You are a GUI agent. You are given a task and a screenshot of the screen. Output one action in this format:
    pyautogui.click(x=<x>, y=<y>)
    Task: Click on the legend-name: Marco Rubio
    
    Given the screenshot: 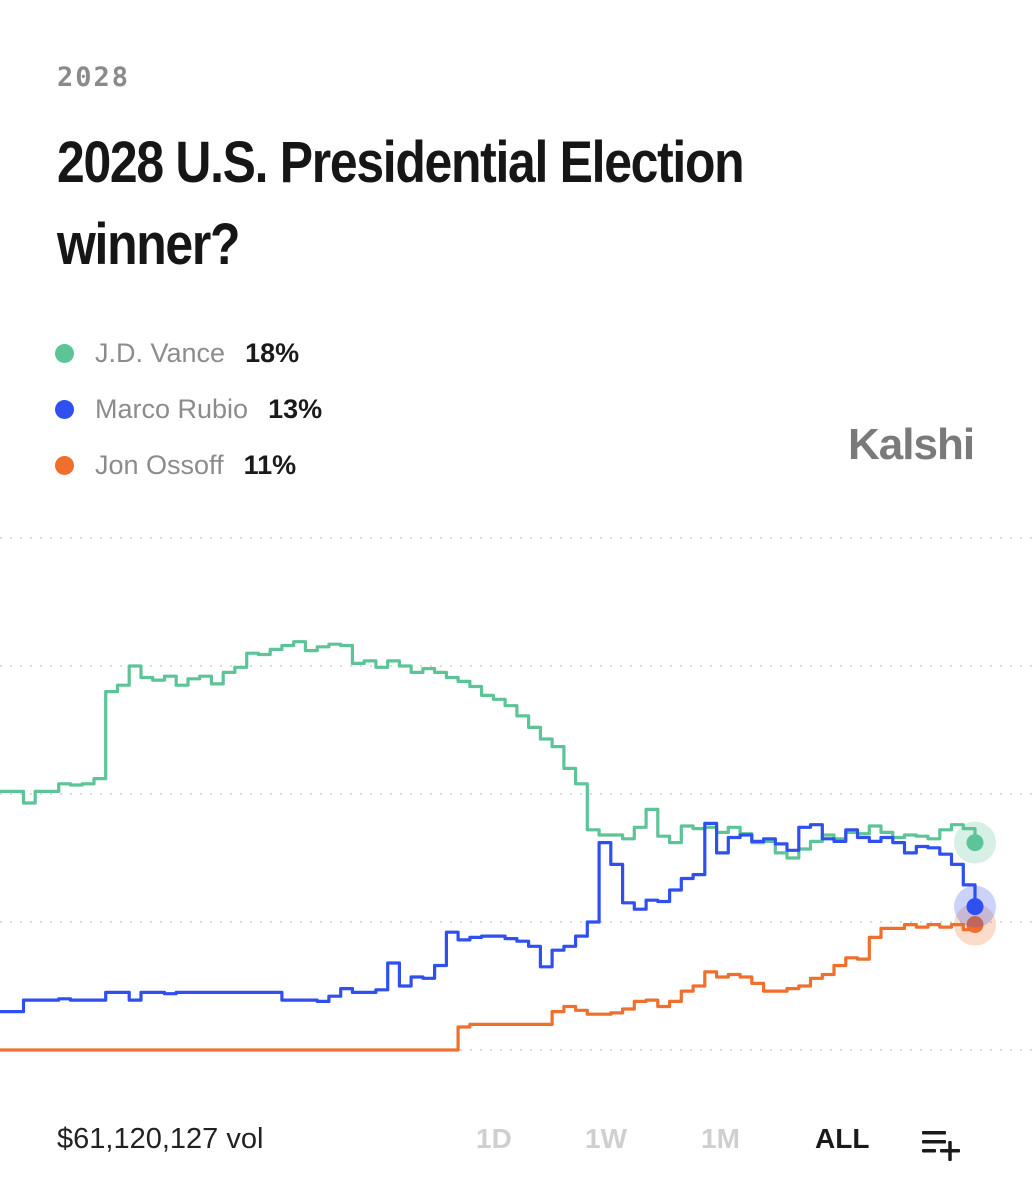 What is the action you would take?
    pyautogui.click(x=172, y=408)
    